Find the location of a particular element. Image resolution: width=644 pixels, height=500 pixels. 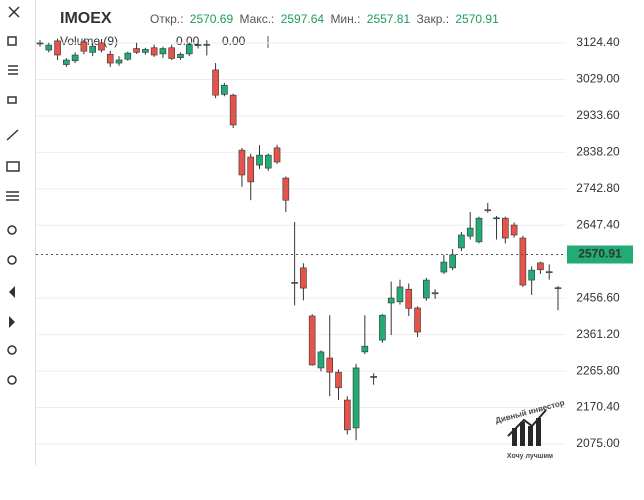

ohlc-value: 2557.81 is located at coordinates (389, 19).